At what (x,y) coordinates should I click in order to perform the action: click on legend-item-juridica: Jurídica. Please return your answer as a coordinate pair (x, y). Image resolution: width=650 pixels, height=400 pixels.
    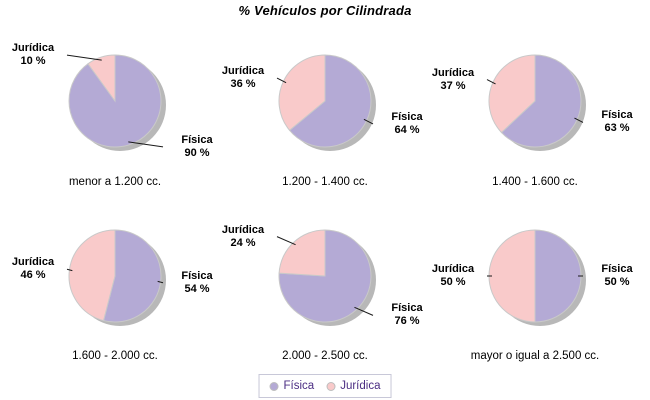
    Looking at the image, I should click on (353, 386).